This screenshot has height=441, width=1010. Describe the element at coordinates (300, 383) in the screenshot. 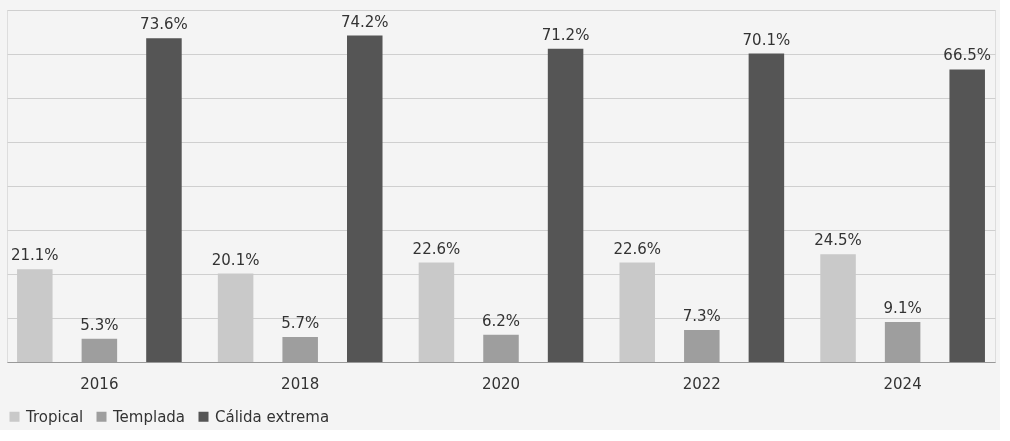

I see `x-tick-label: 2018` at that location.